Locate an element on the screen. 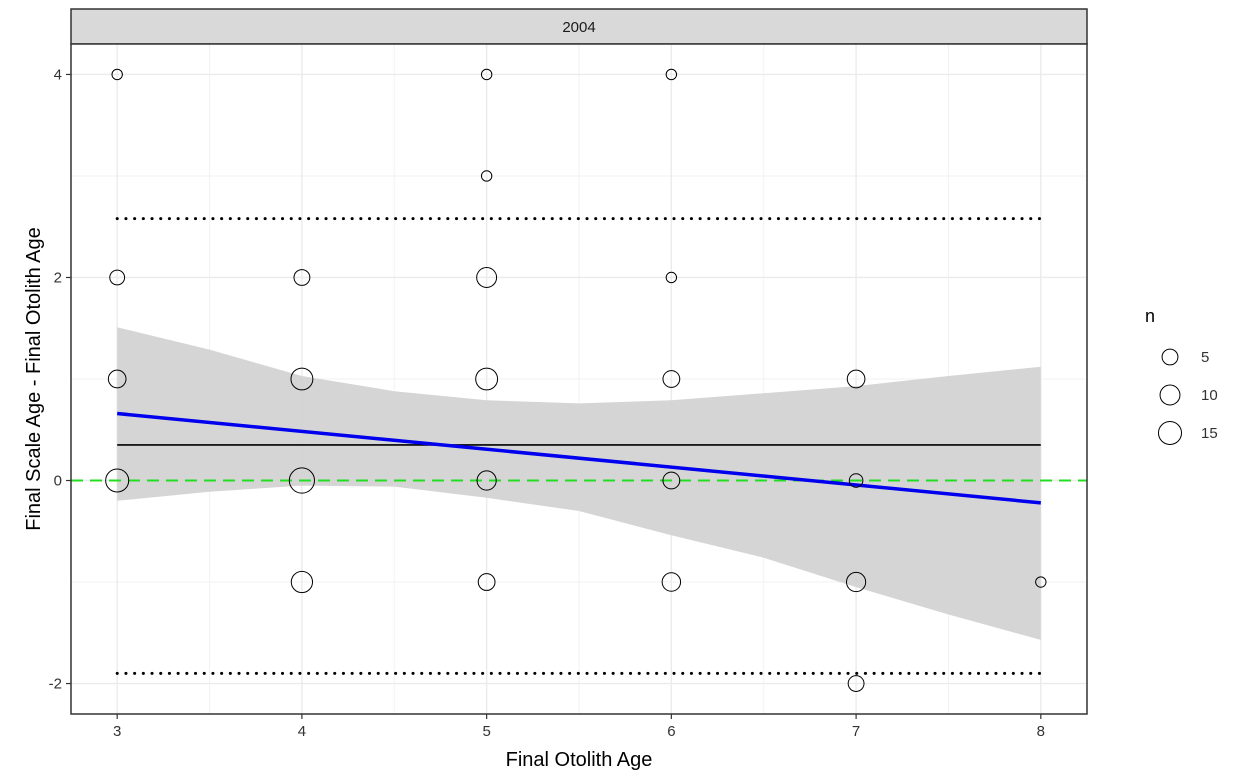 The image size is (1238, 774). fit-line is located at coordinates (579, 458).